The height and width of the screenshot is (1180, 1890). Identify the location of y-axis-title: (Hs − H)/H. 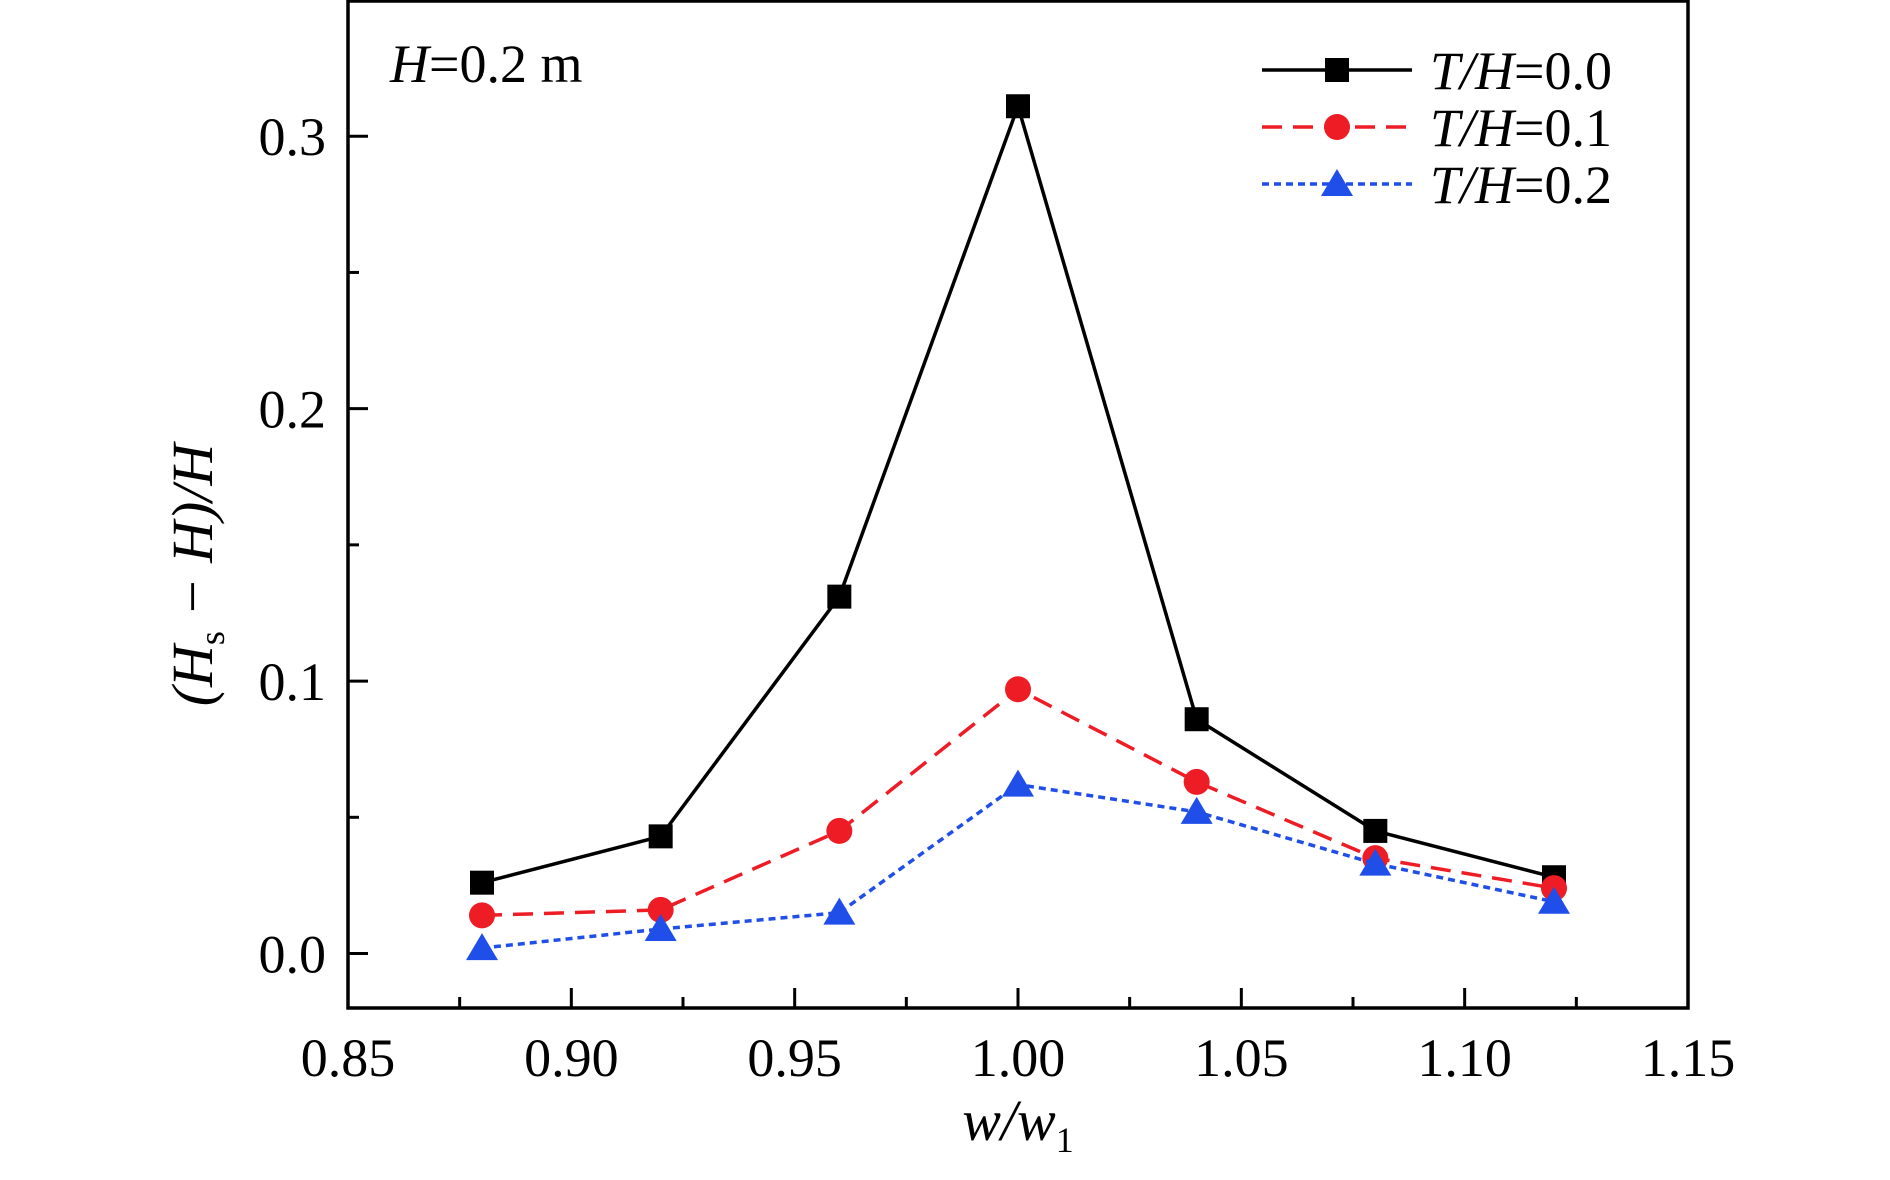
(196, 574).